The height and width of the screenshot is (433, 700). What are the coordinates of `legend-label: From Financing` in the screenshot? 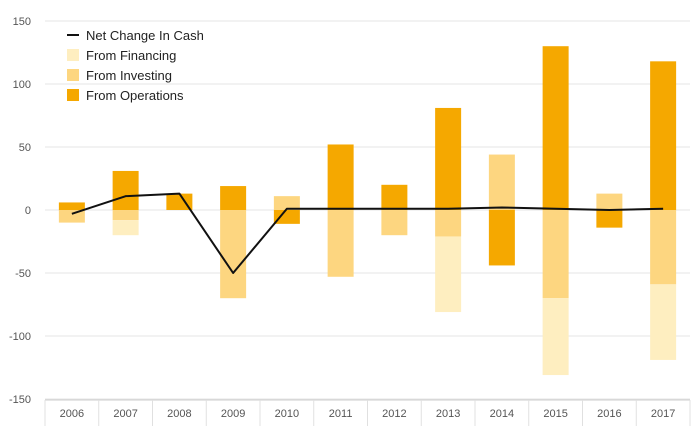 It's located at (131, 55).